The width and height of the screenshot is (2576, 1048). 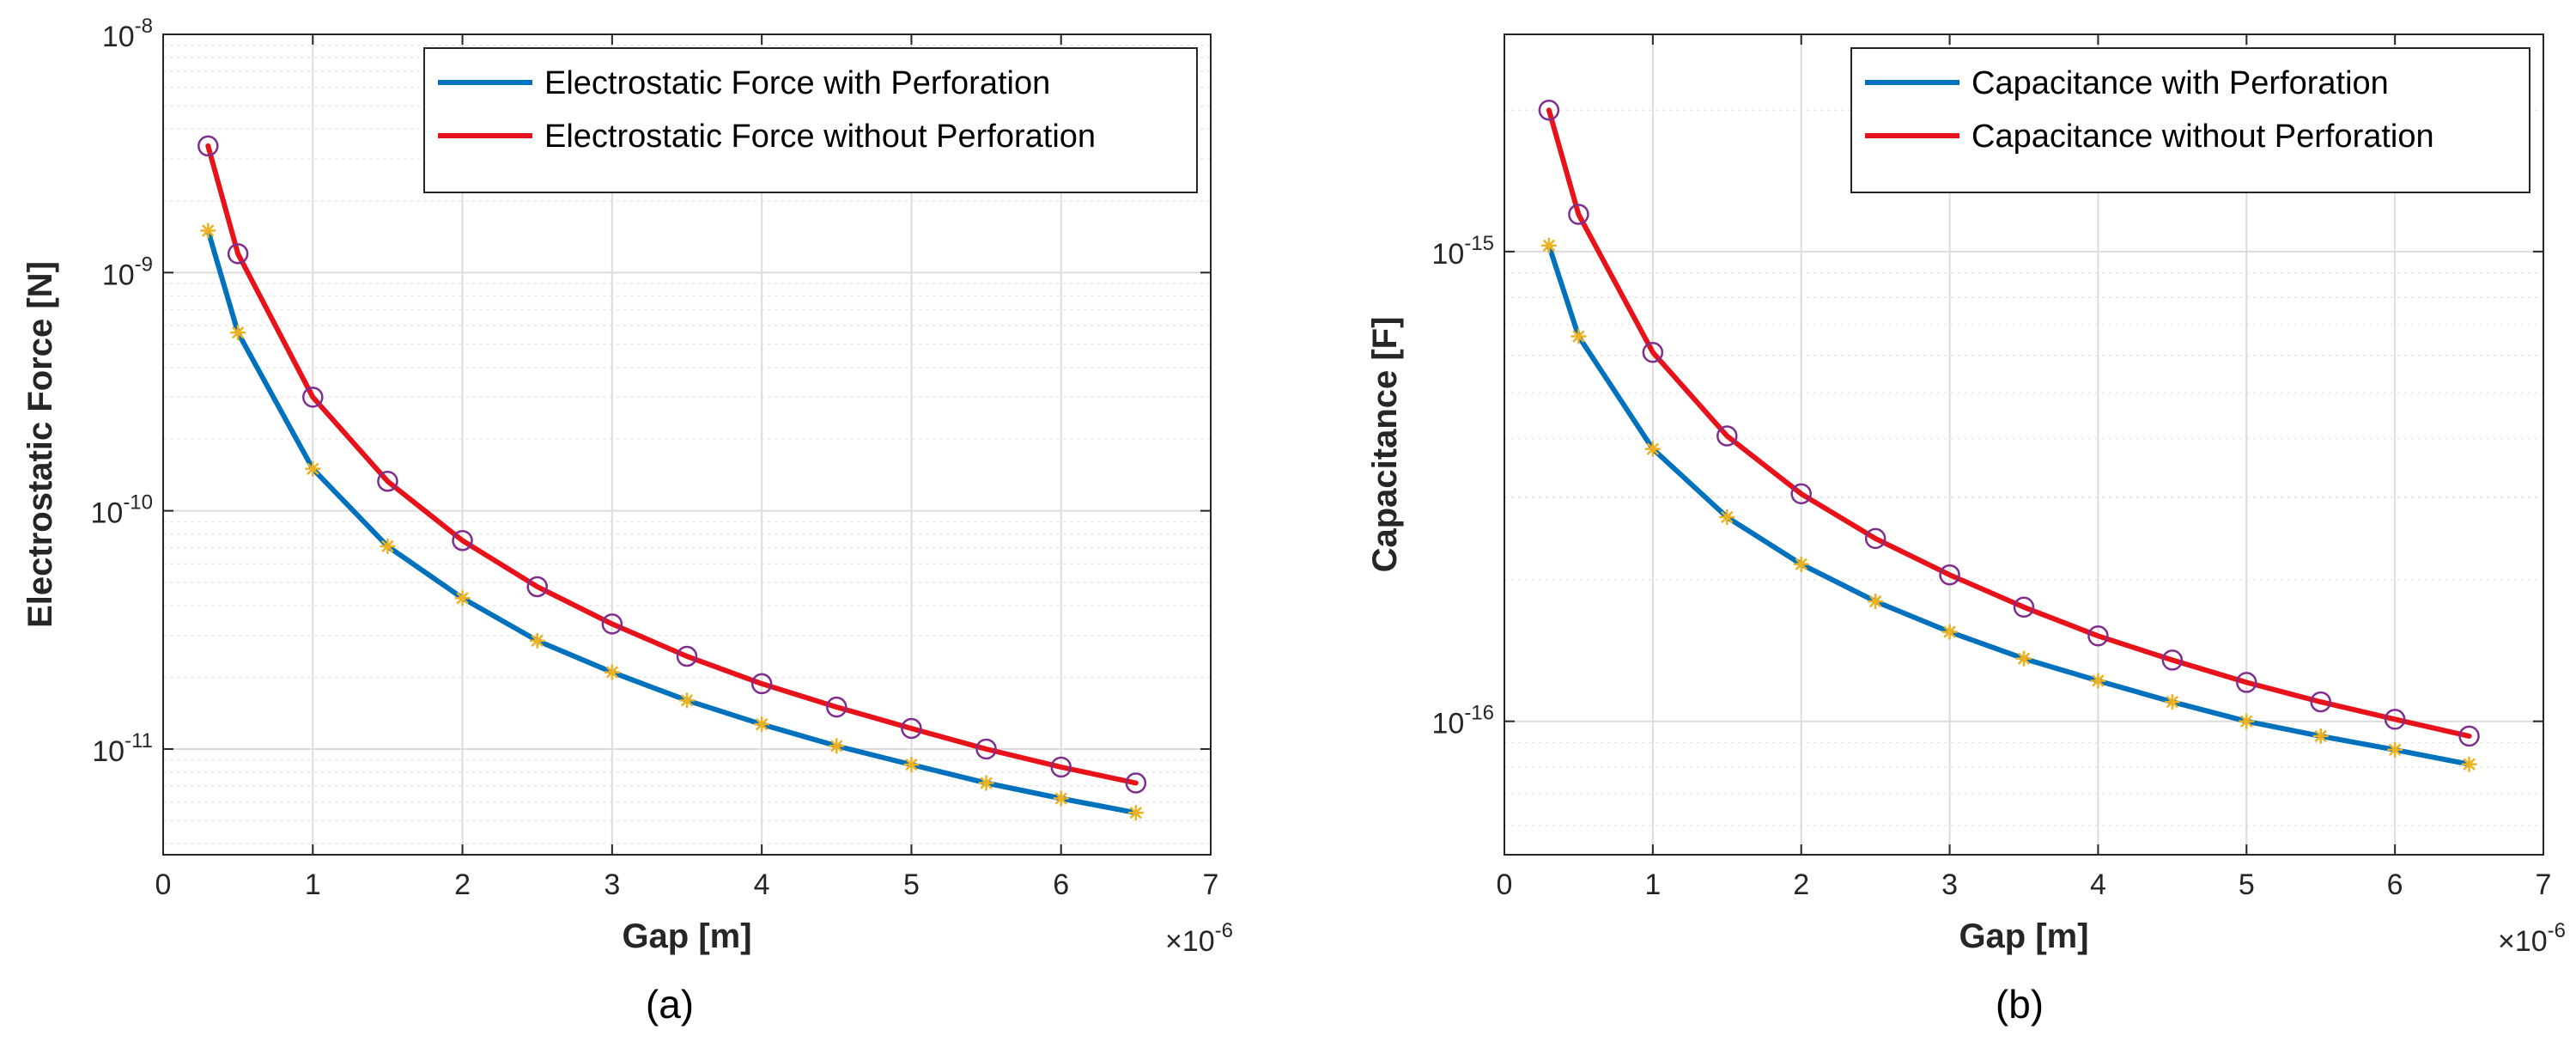 I want to click on panel-caption: (a), so click(x=670, y=1005).